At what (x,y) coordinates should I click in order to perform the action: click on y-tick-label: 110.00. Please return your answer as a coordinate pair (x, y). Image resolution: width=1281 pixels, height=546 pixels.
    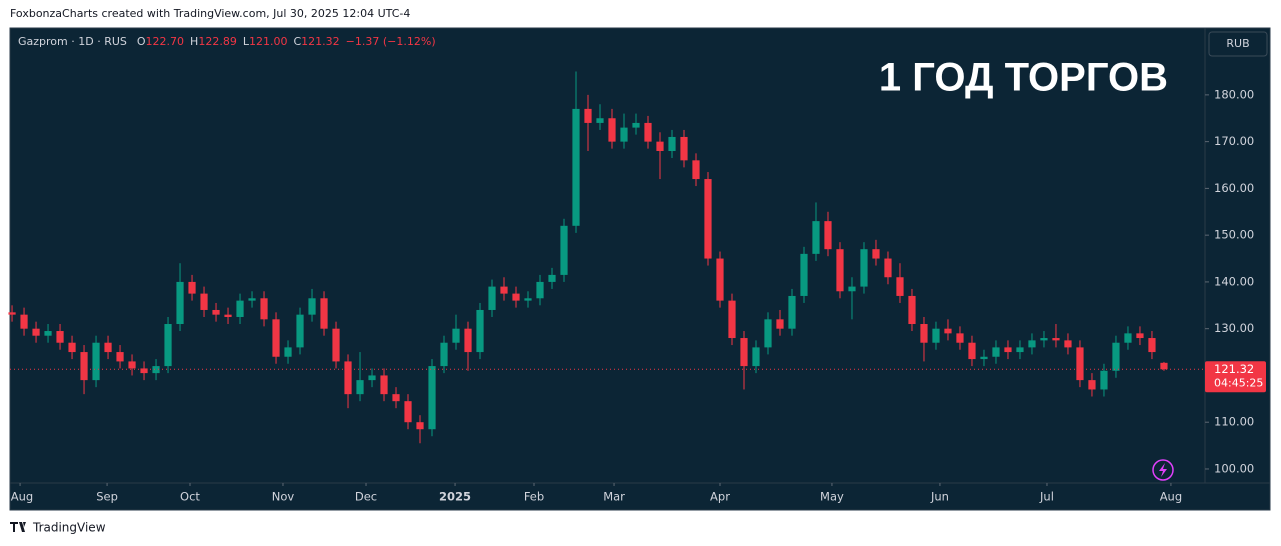
    Looking at the image, I should click on (1234, 422).